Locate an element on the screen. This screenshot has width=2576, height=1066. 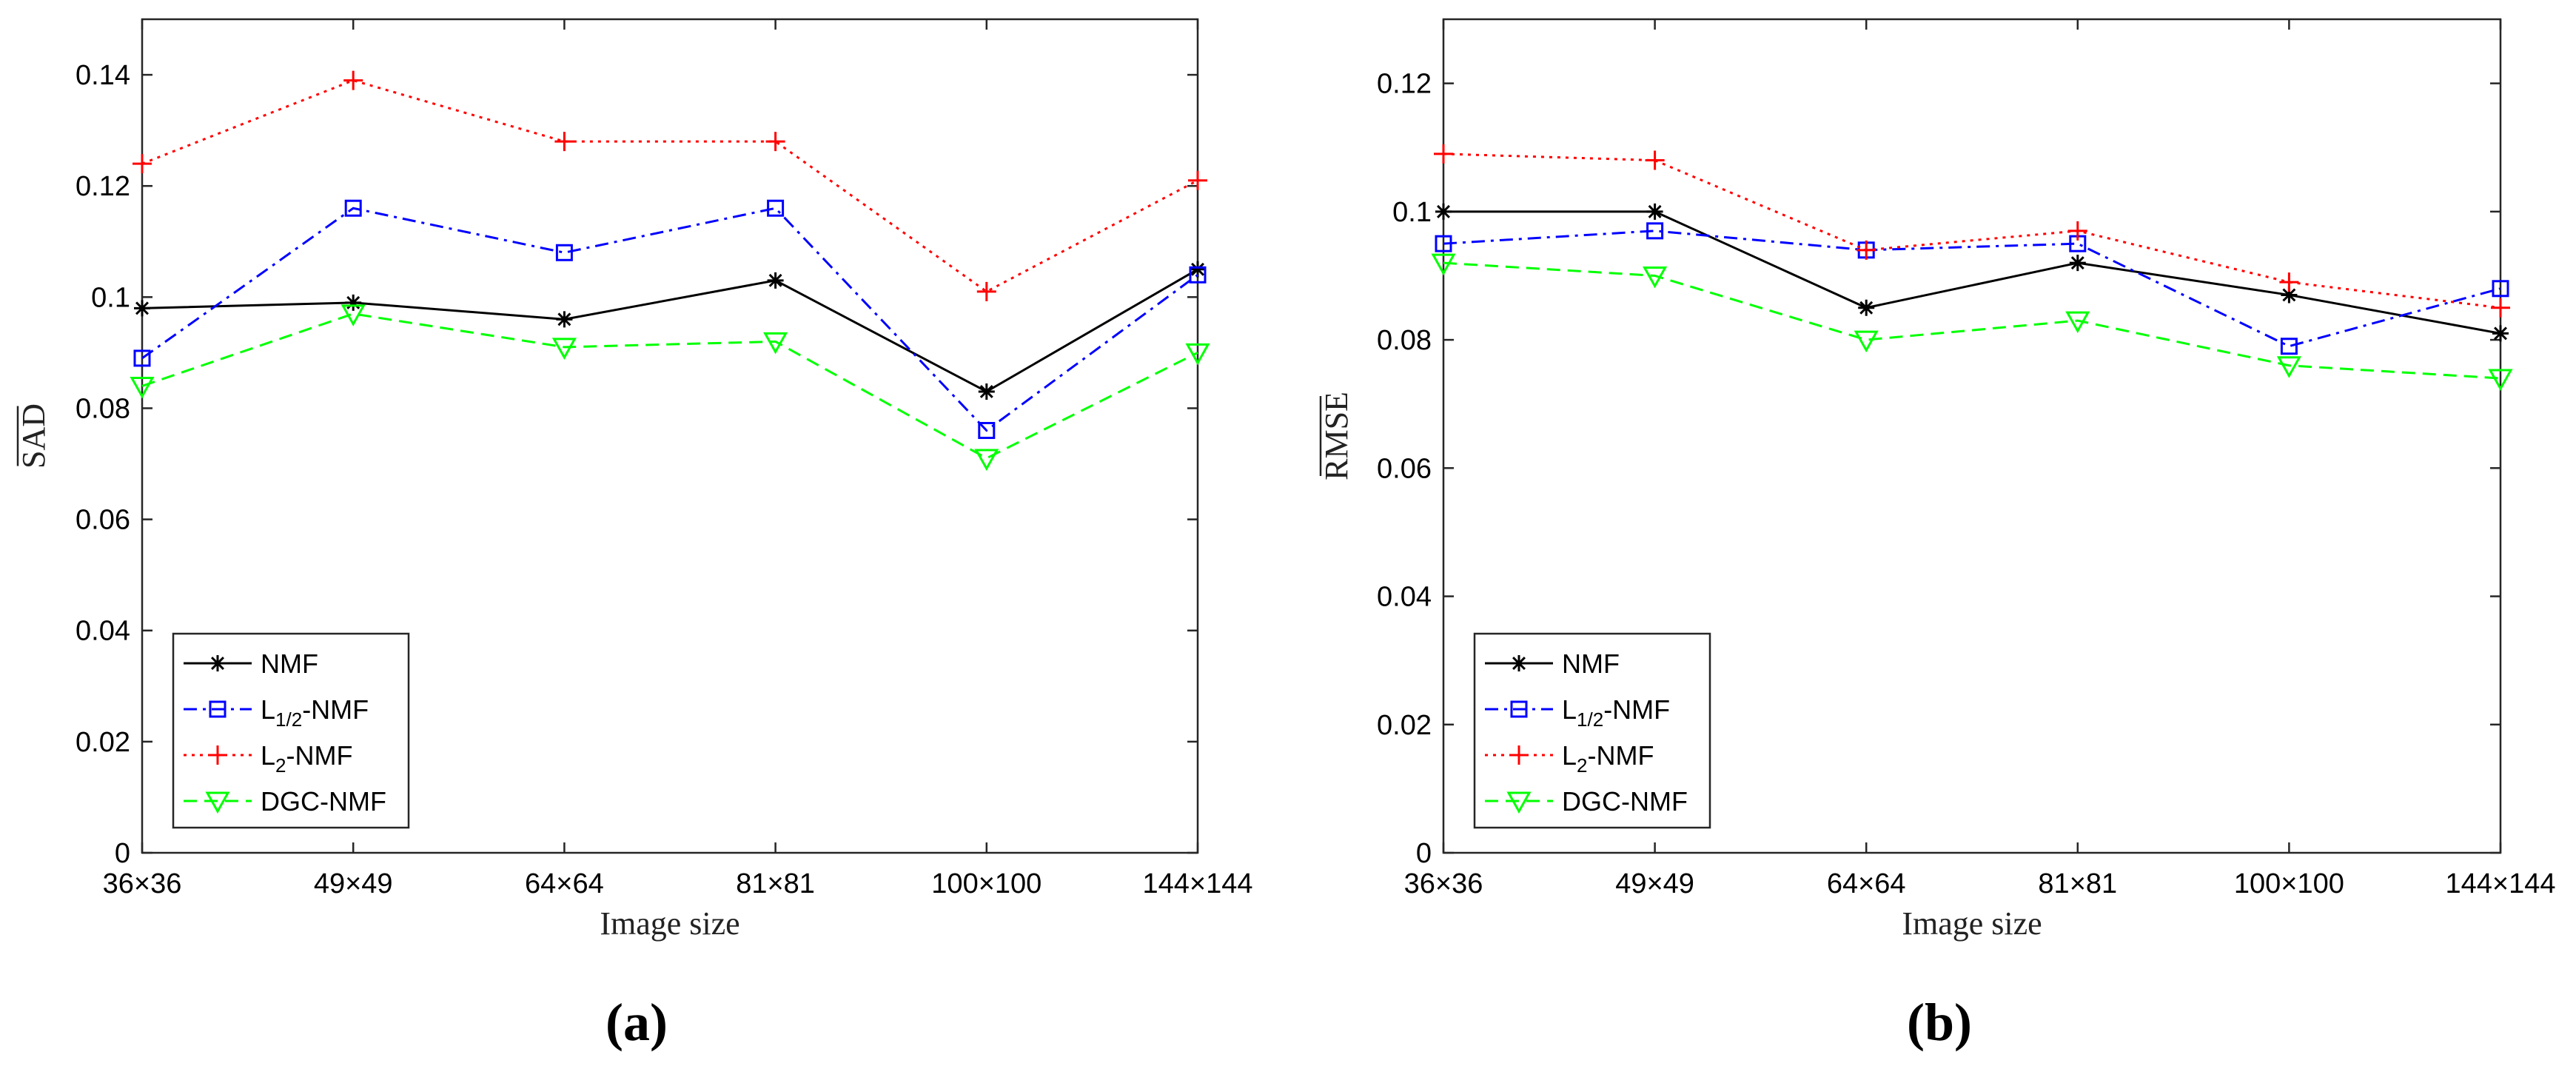
panel-label: (b) is located at coordinates (1939, 1022).